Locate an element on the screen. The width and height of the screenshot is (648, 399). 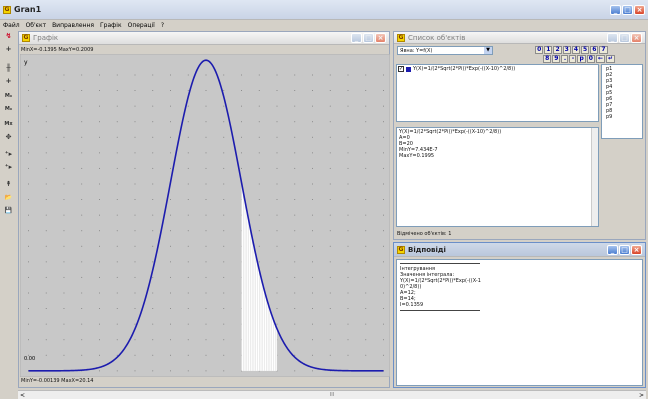
param-item: p5 is located at coordinates (609, 93).